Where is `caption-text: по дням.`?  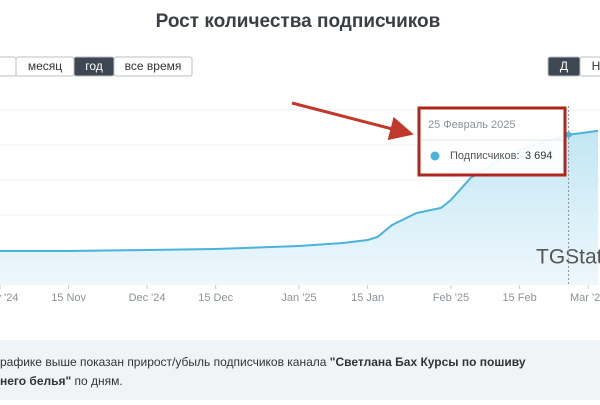
caption-text: по дням. is located at coordinates (97, 381).